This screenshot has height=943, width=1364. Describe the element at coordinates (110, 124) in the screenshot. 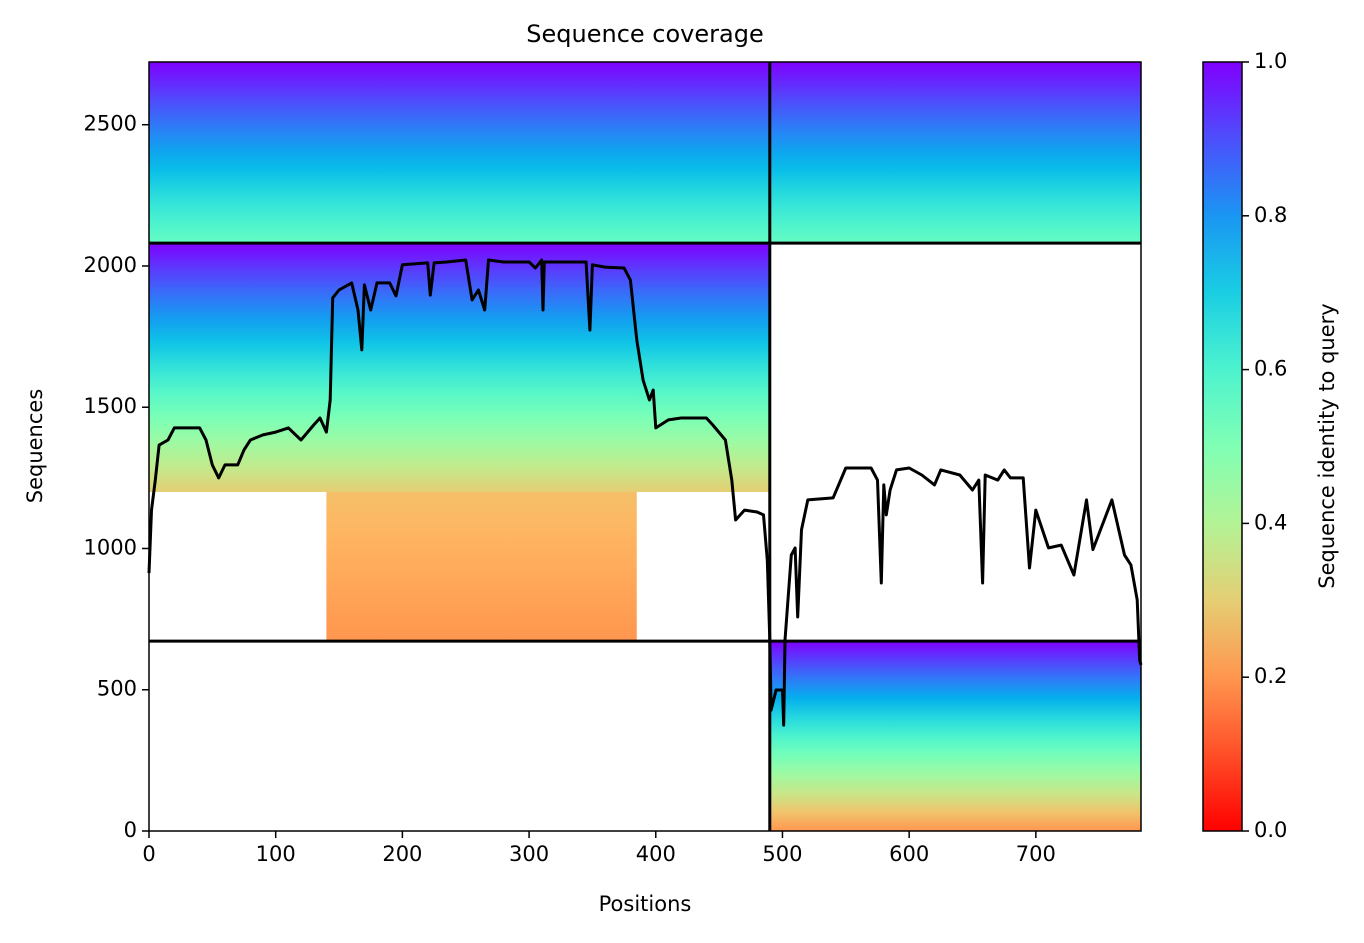

I see `y-tick-label: 2500` at that location.